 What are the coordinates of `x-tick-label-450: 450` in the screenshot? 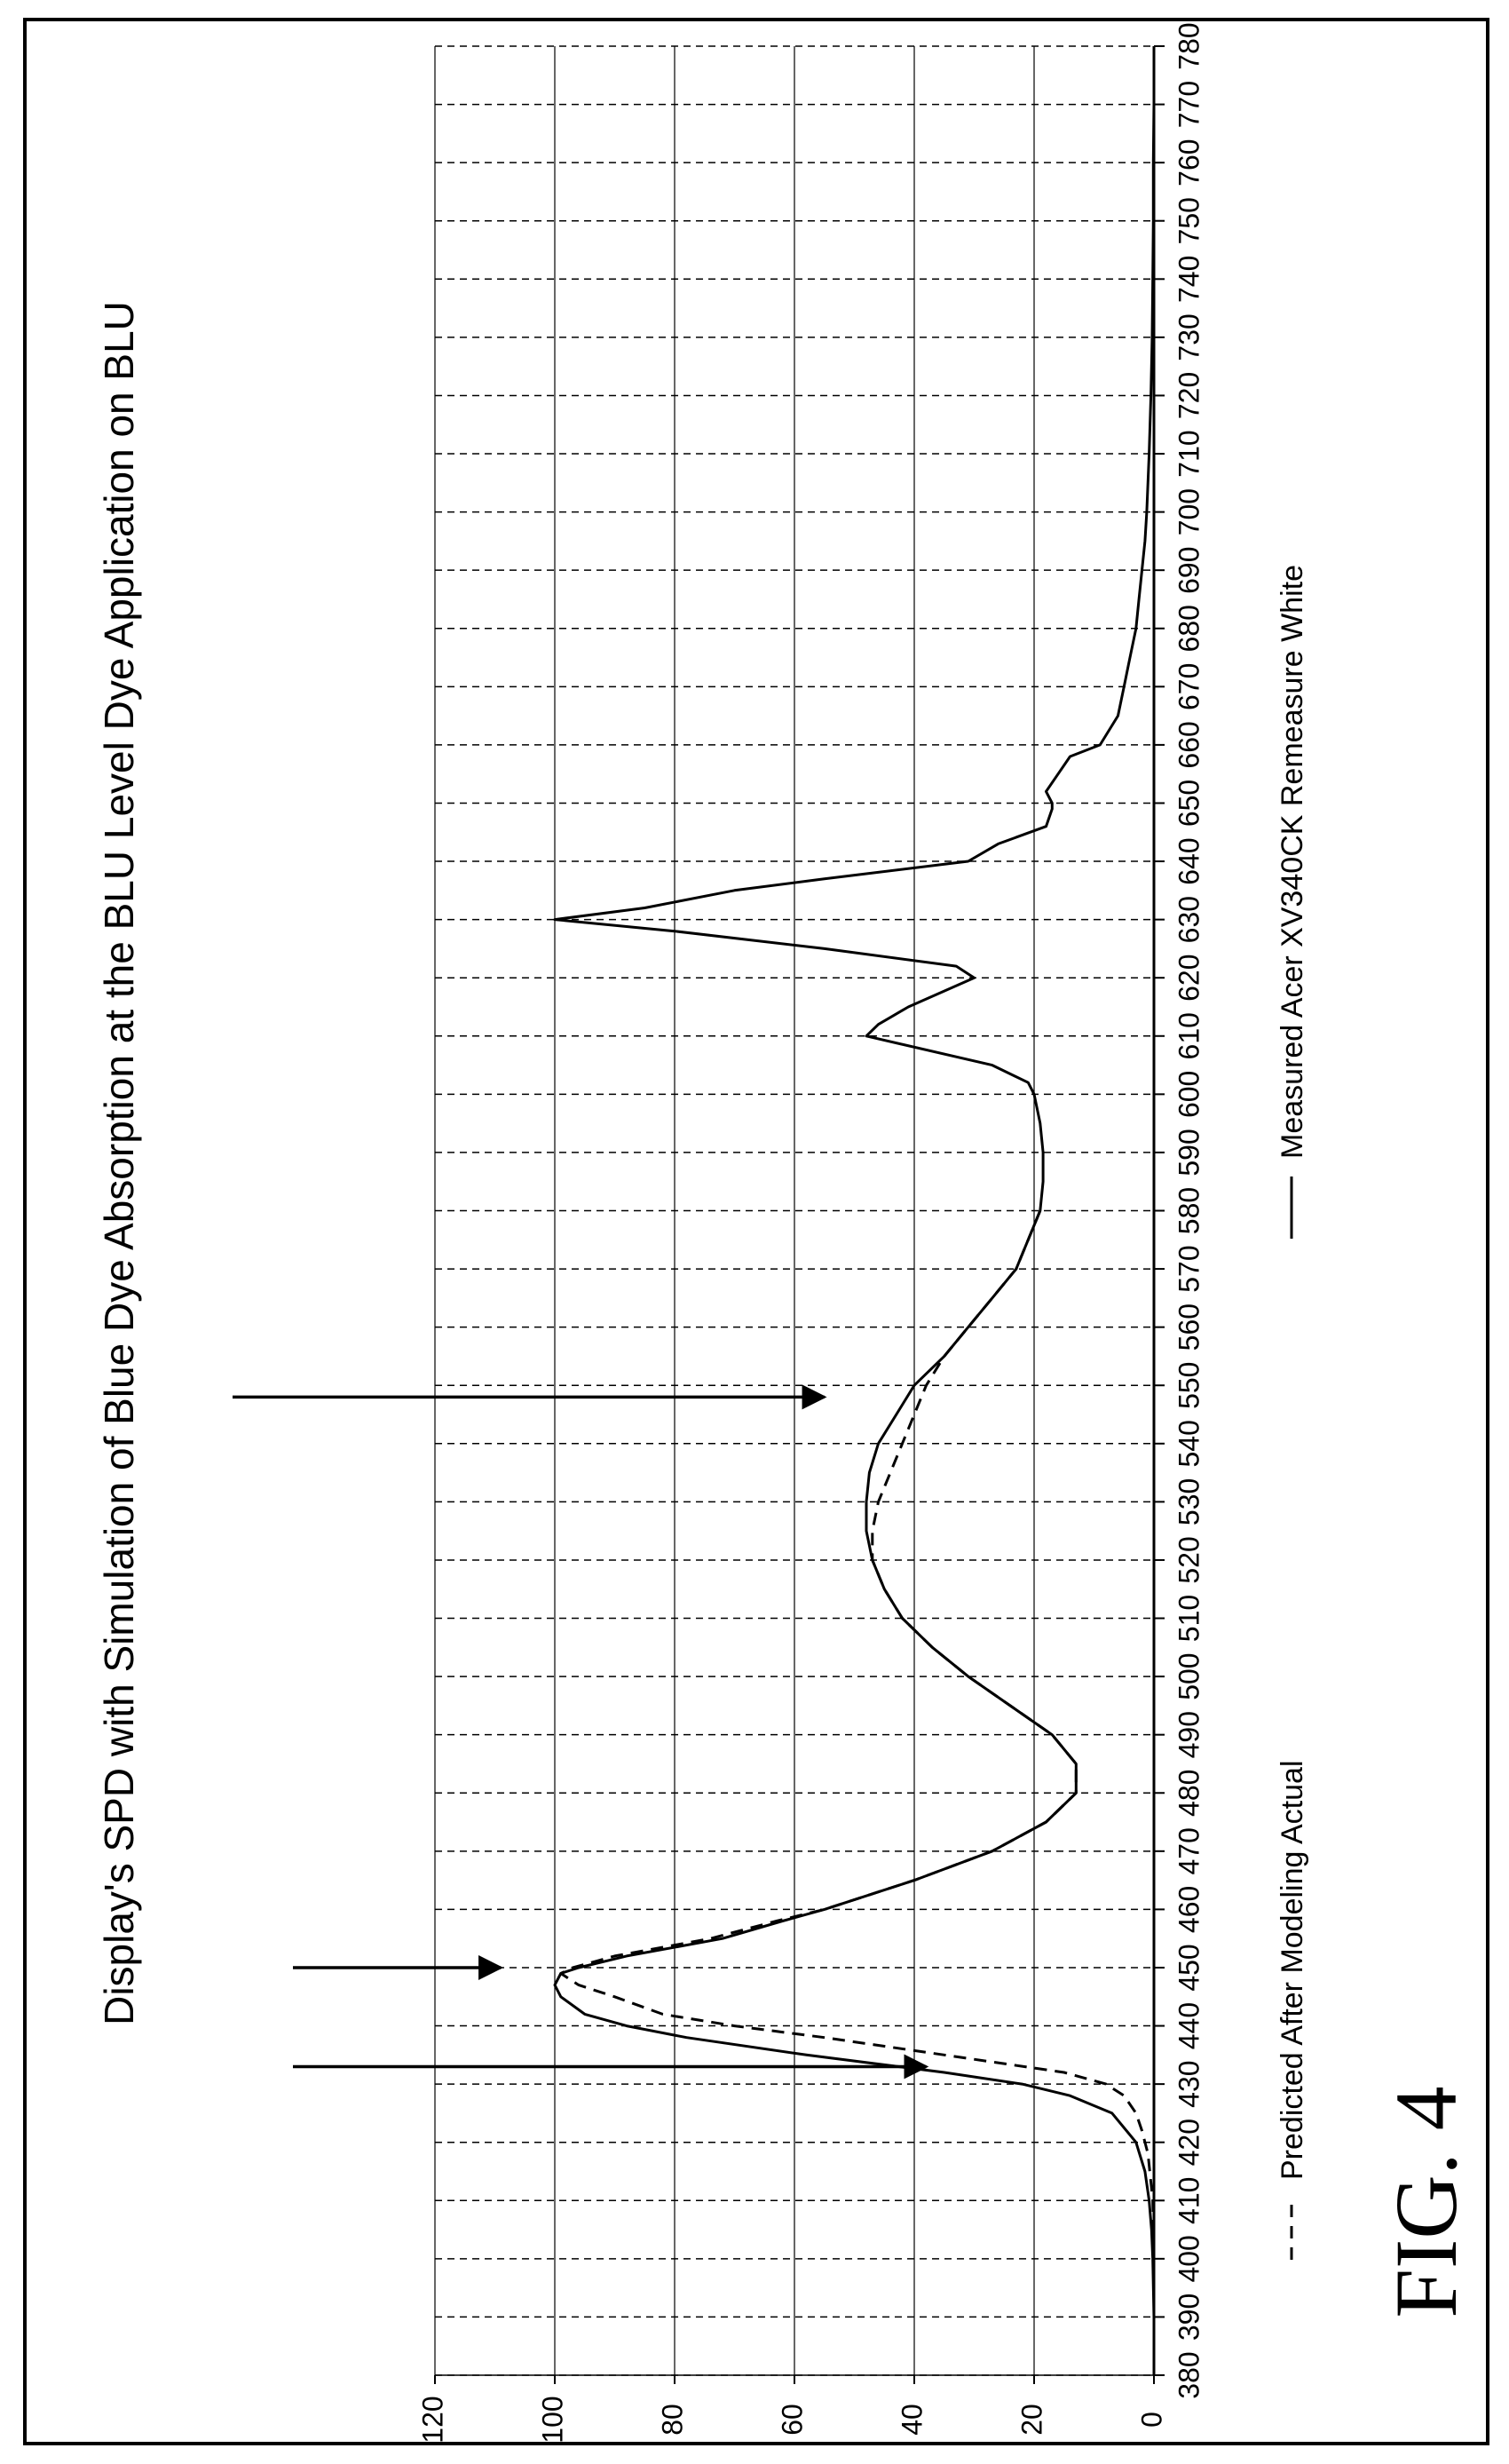 It's located at (1189, 1967).